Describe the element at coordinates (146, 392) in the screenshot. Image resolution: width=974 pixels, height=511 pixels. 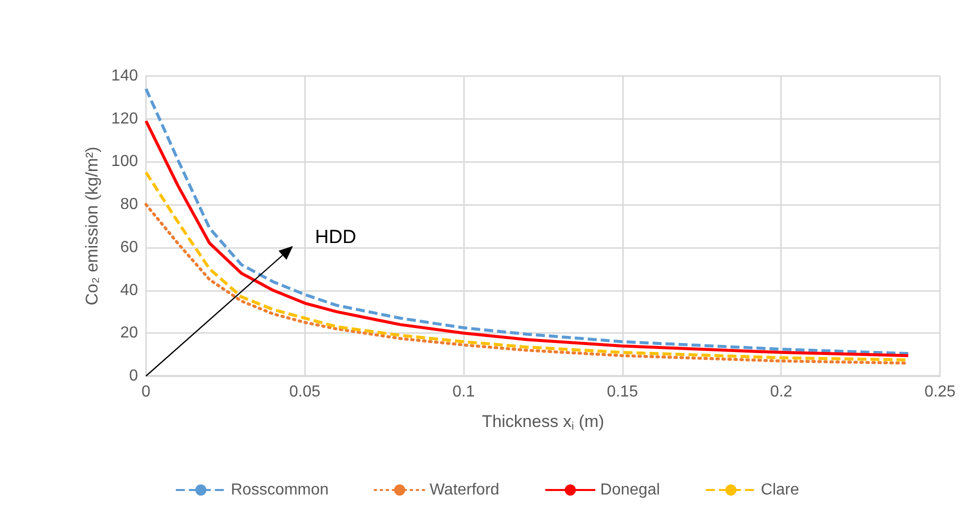
I see `x-tick-label: 0` at that location.